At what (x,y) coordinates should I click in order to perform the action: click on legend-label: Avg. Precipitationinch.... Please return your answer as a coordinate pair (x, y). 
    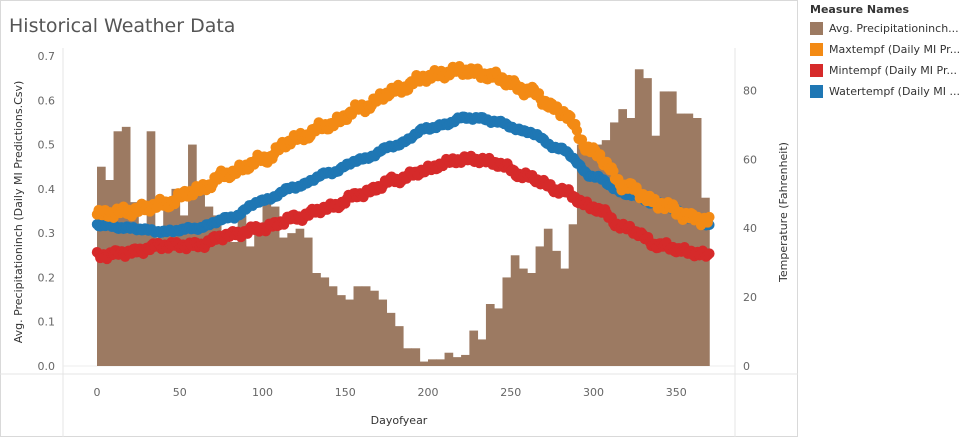
    Looking at the image, I should click on (894, 28).